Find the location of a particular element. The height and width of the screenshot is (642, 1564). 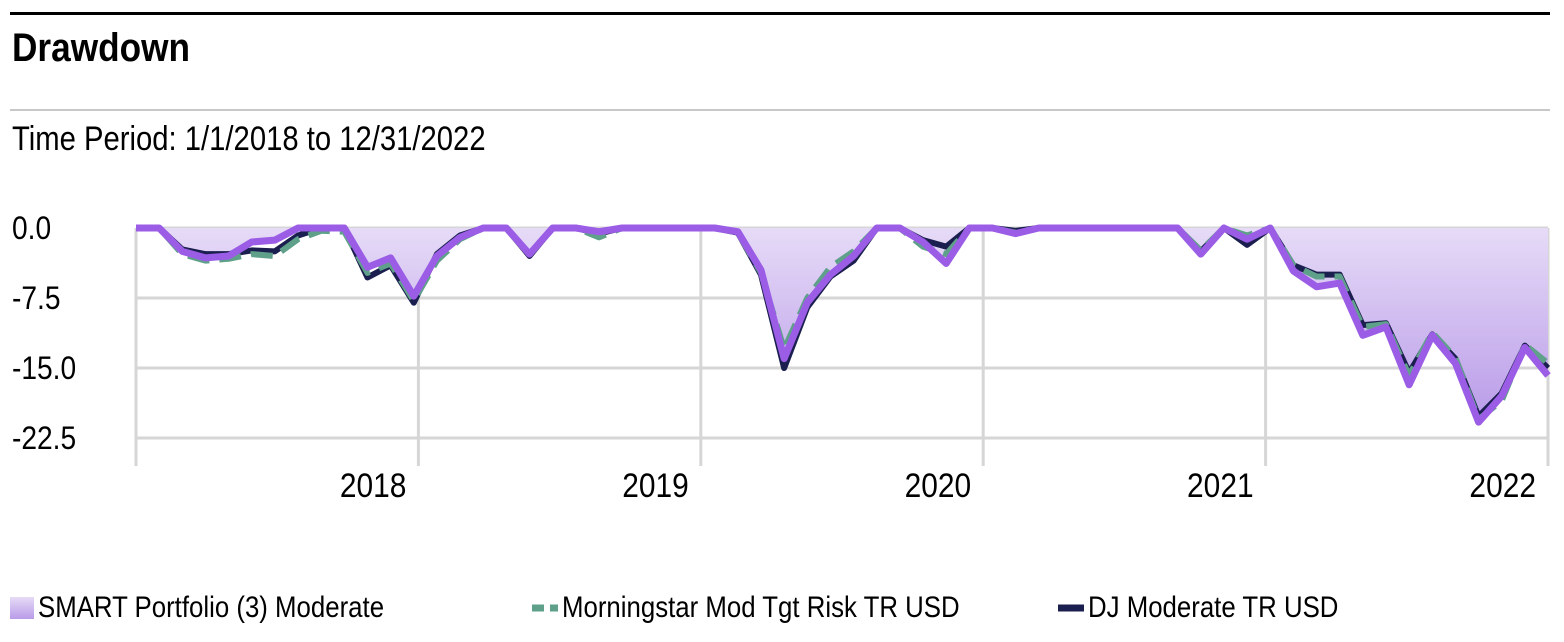

y-tick-label: -15.0 is located at coordinates (44, 368).